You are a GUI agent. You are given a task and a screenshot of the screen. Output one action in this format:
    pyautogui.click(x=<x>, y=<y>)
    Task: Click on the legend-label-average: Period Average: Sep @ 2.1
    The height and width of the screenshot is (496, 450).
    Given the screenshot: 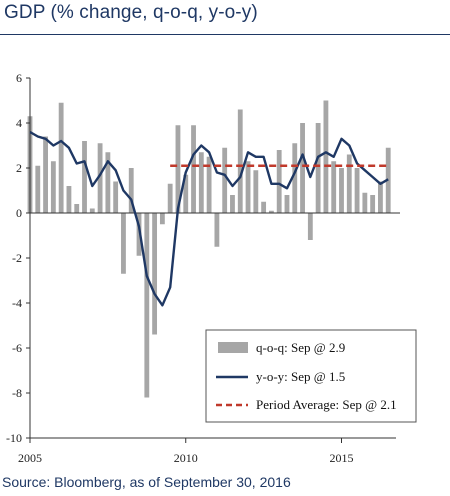 What is the action you would take?
    pyautogui.click(x=326, y=404)
    